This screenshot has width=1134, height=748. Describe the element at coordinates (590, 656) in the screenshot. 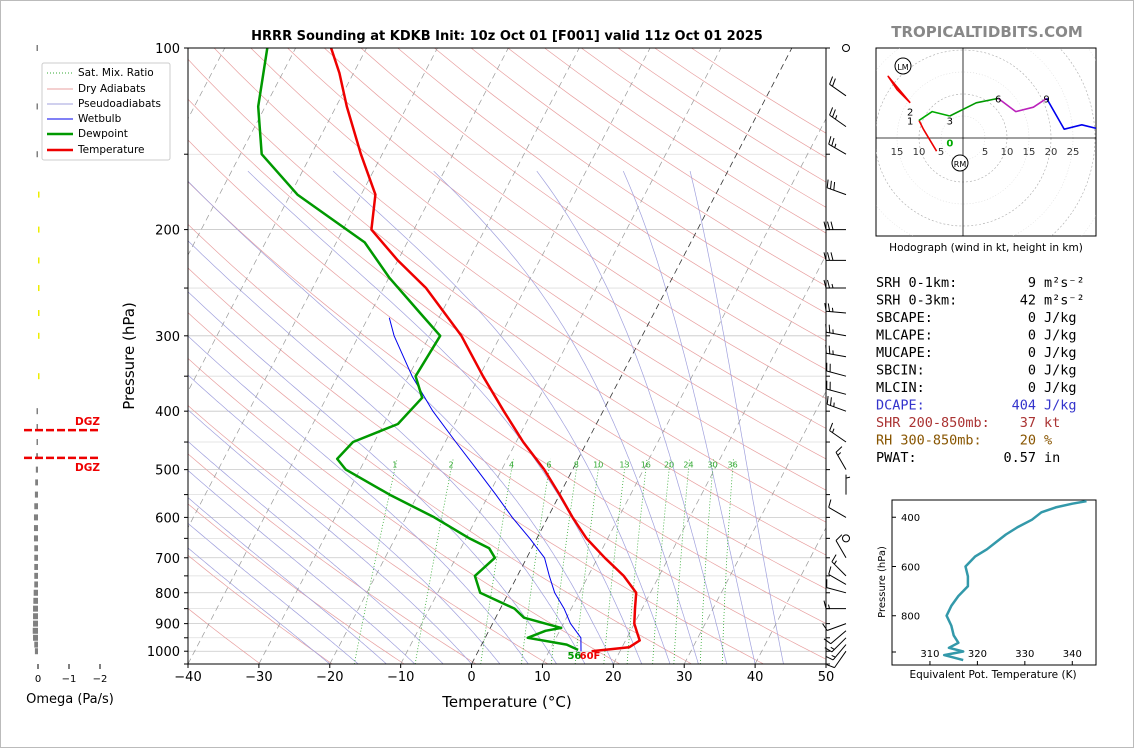

I see `surface-temperature-label: 60F` at that location.